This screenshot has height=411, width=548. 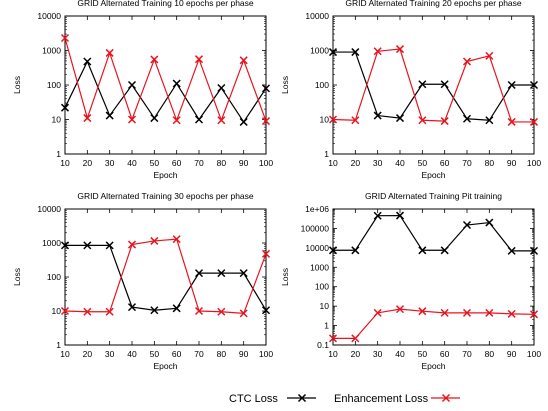 What do you see at coordinates (323, 345) in the screenshot?
I see `y-tick-label: 0.1` at bounding box center [323, 345].